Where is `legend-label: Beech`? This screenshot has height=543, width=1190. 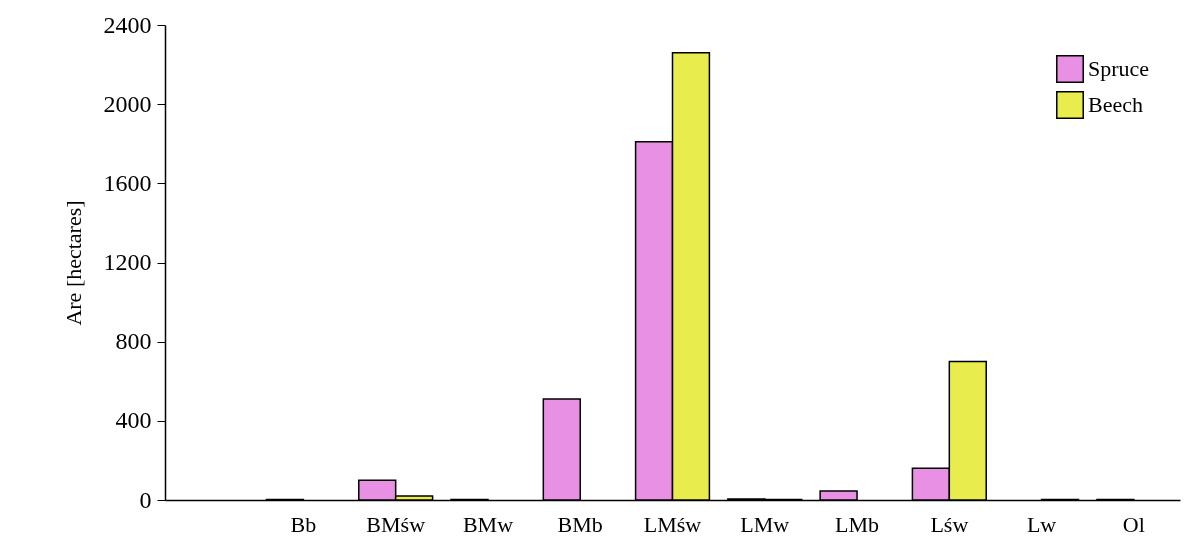 legend-label: Beech is located at coordinates (1115, 104).